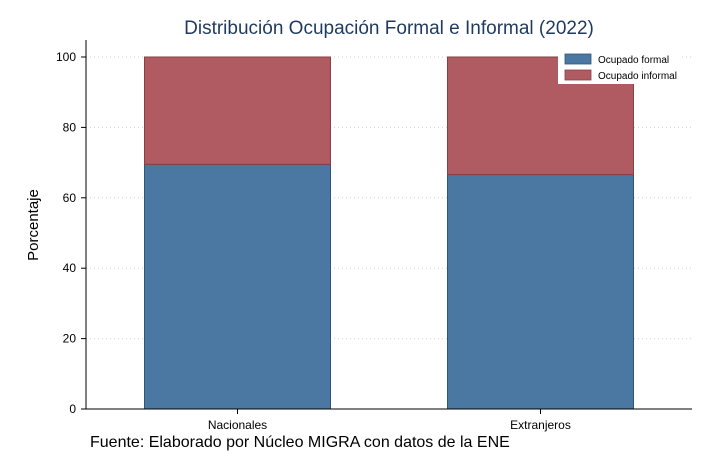  I want to click on y-axis-label: Porcentaje, so click(33, 225).